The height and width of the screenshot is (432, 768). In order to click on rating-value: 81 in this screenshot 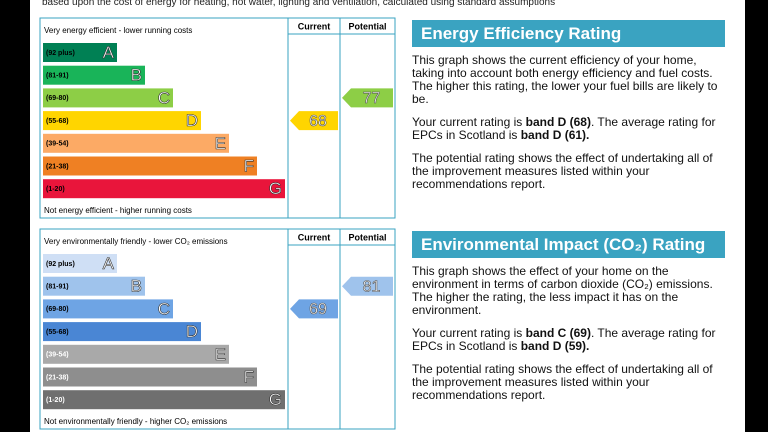, I will do `click(372, 286)`.